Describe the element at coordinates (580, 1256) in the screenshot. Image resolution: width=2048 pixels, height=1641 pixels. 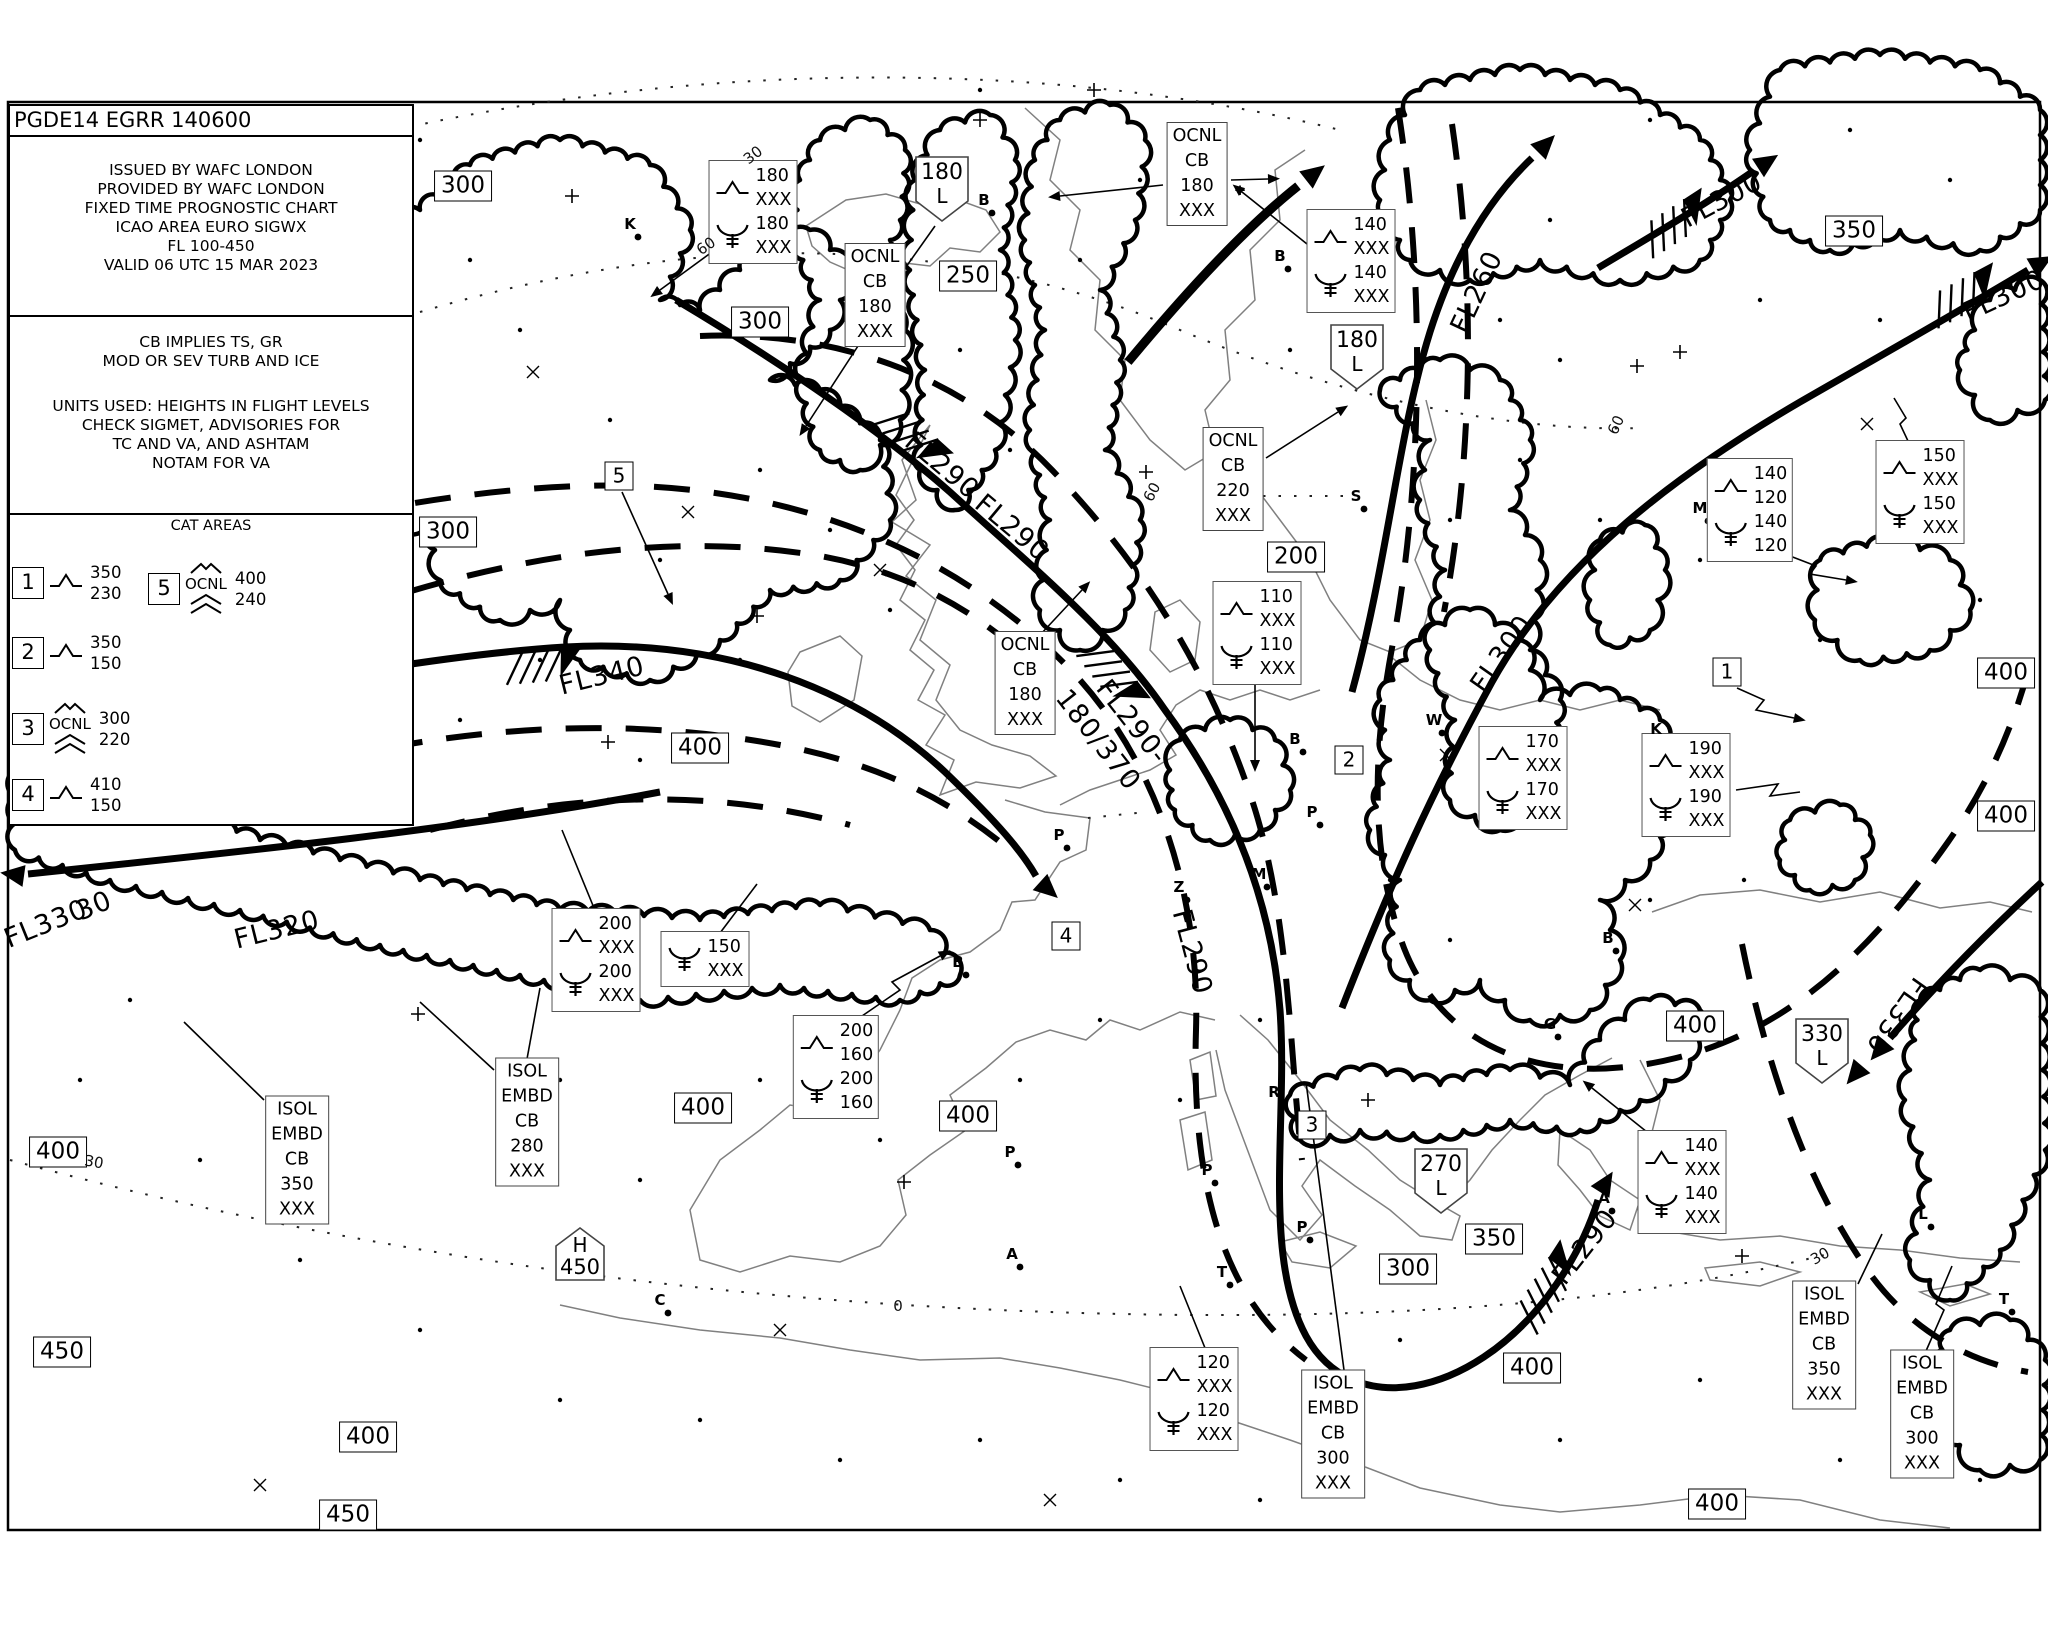
I see `high-marker: H 450` at that location.